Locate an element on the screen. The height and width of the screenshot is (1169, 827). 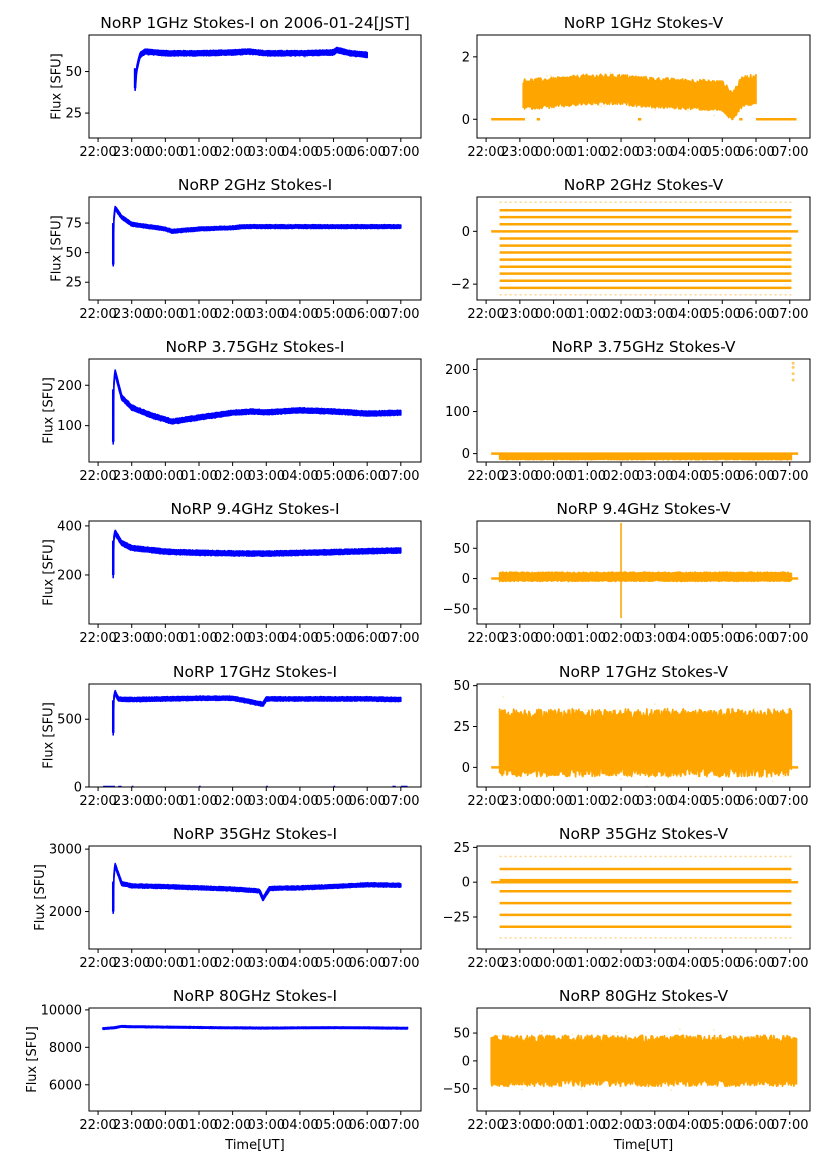
trace-band is located at coordinates (644, 1061).